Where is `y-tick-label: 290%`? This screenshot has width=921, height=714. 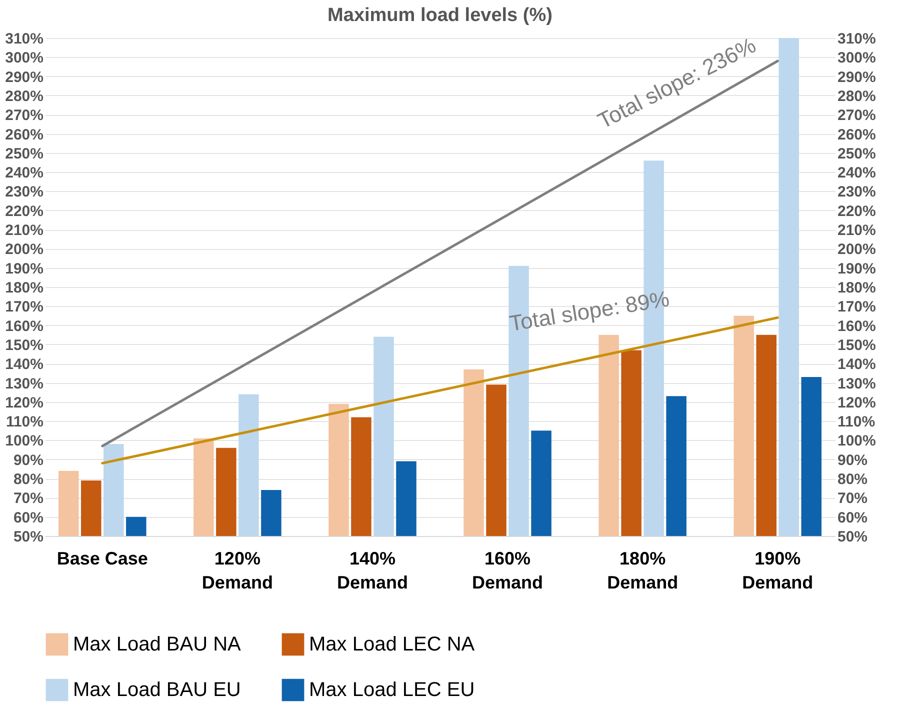 y-tick-label: 290% is located at coordinates (24, 77).